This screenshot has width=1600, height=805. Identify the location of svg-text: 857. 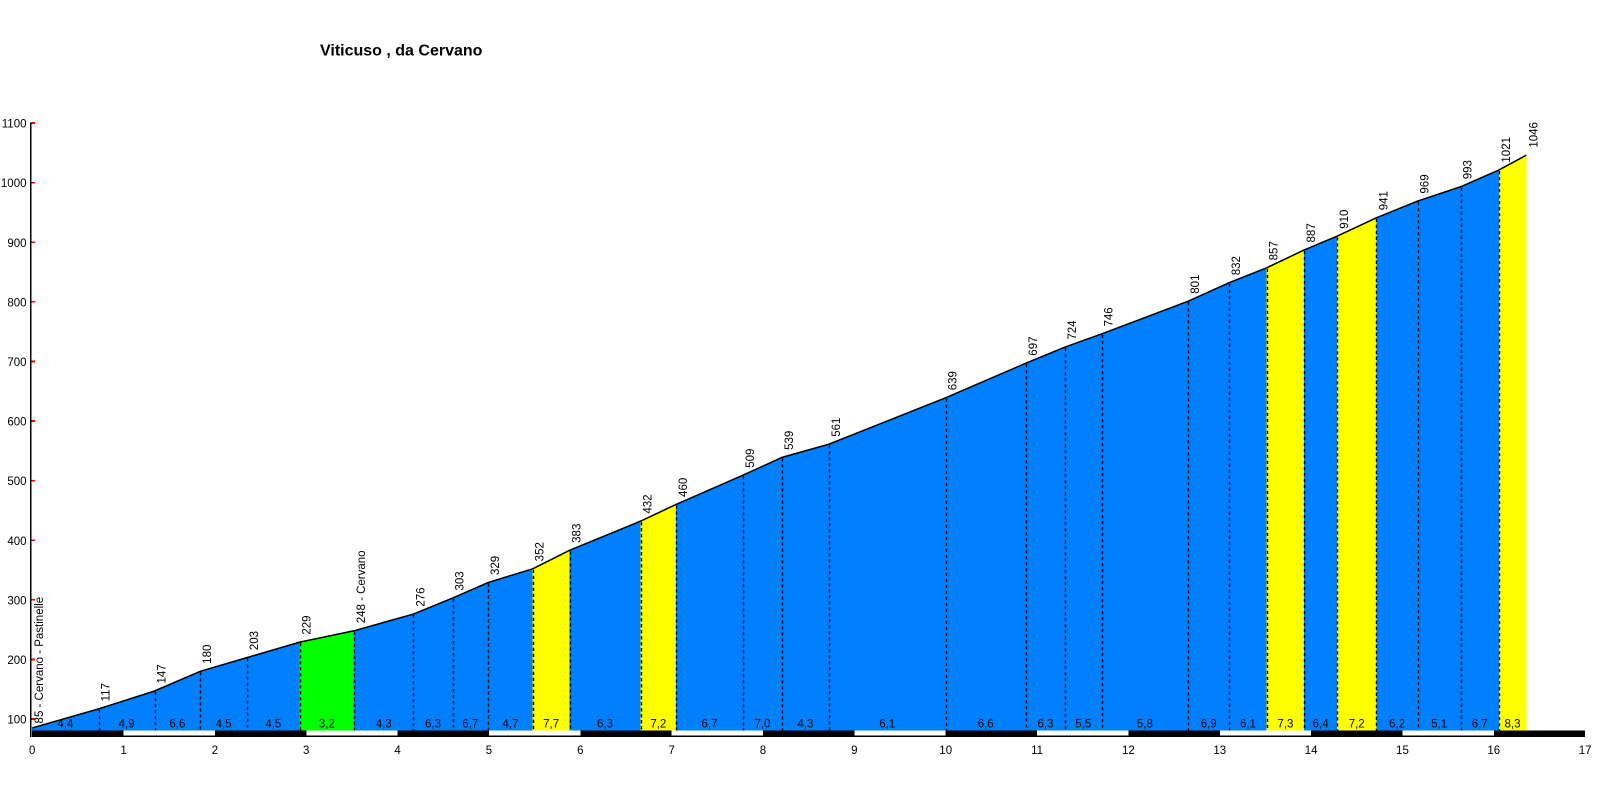
(1275, 250).